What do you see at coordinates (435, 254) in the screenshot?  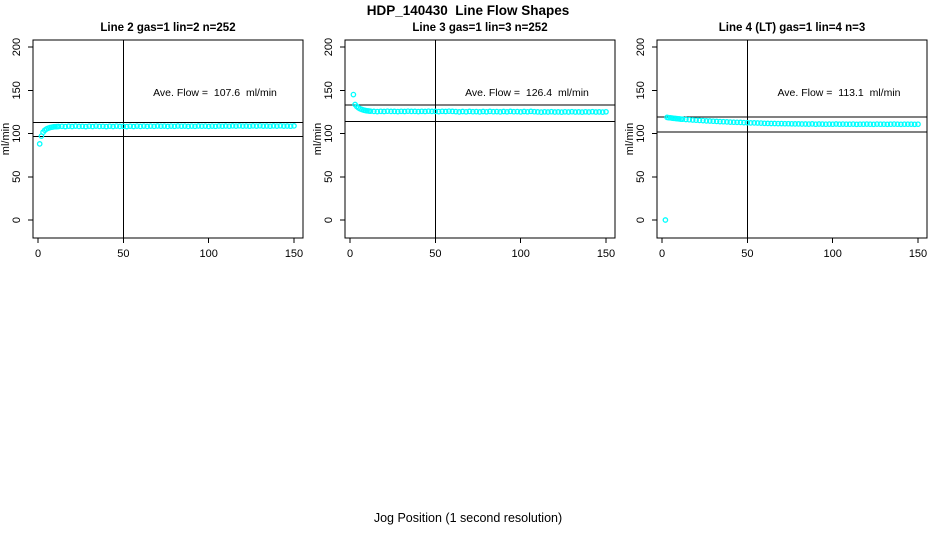 I see `x-tick-label: 50` at bounding box center [435, 254].